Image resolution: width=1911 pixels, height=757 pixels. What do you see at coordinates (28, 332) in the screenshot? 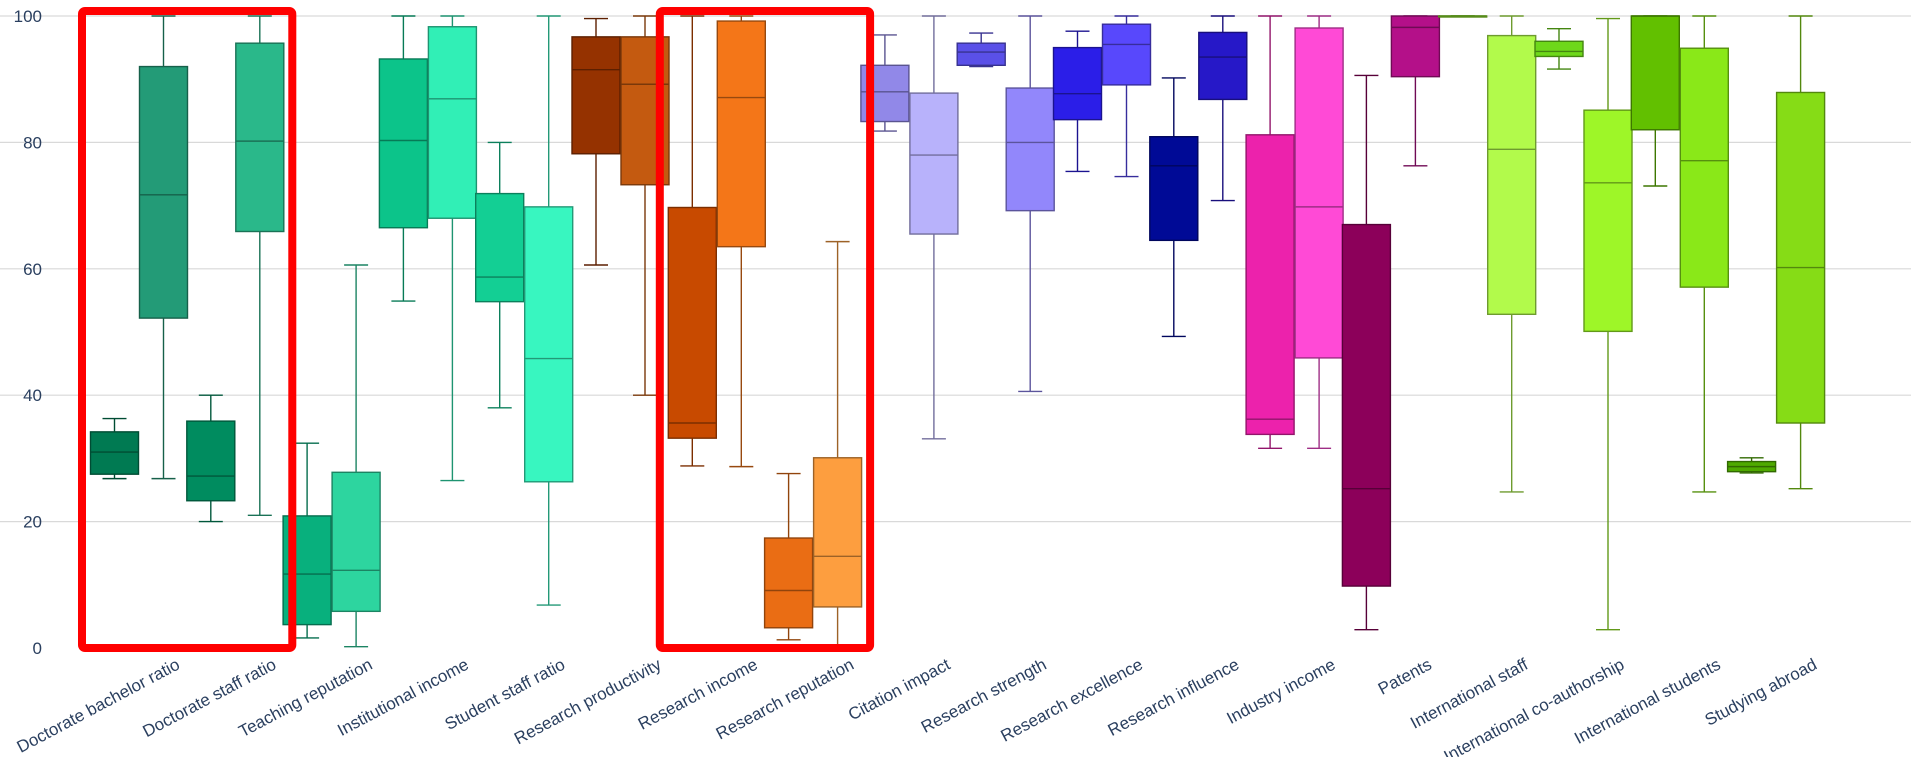
I see `y-axis-ticks: 0 20 40 60 80 100` at bounding box center [28, 332].